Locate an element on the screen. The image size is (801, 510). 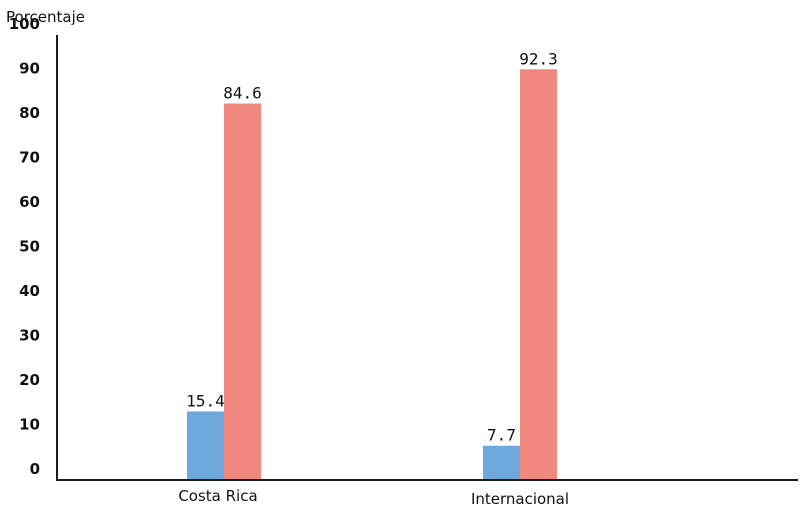
y-tick-label: 10 is located at coordinates (29, 425).